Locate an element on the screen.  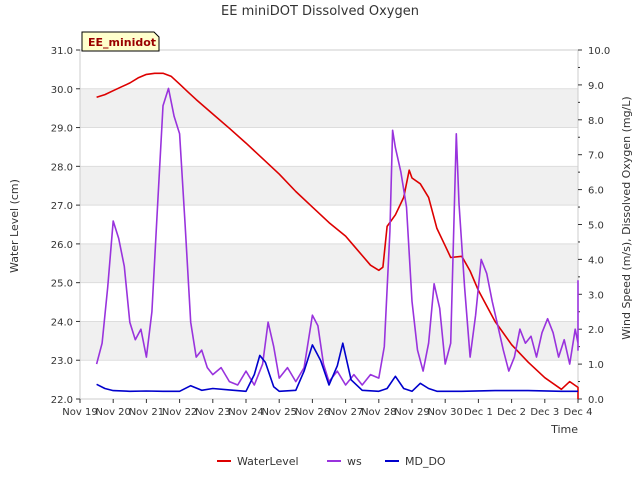
x-axis-label: Time is located at coordinates (564, 429).